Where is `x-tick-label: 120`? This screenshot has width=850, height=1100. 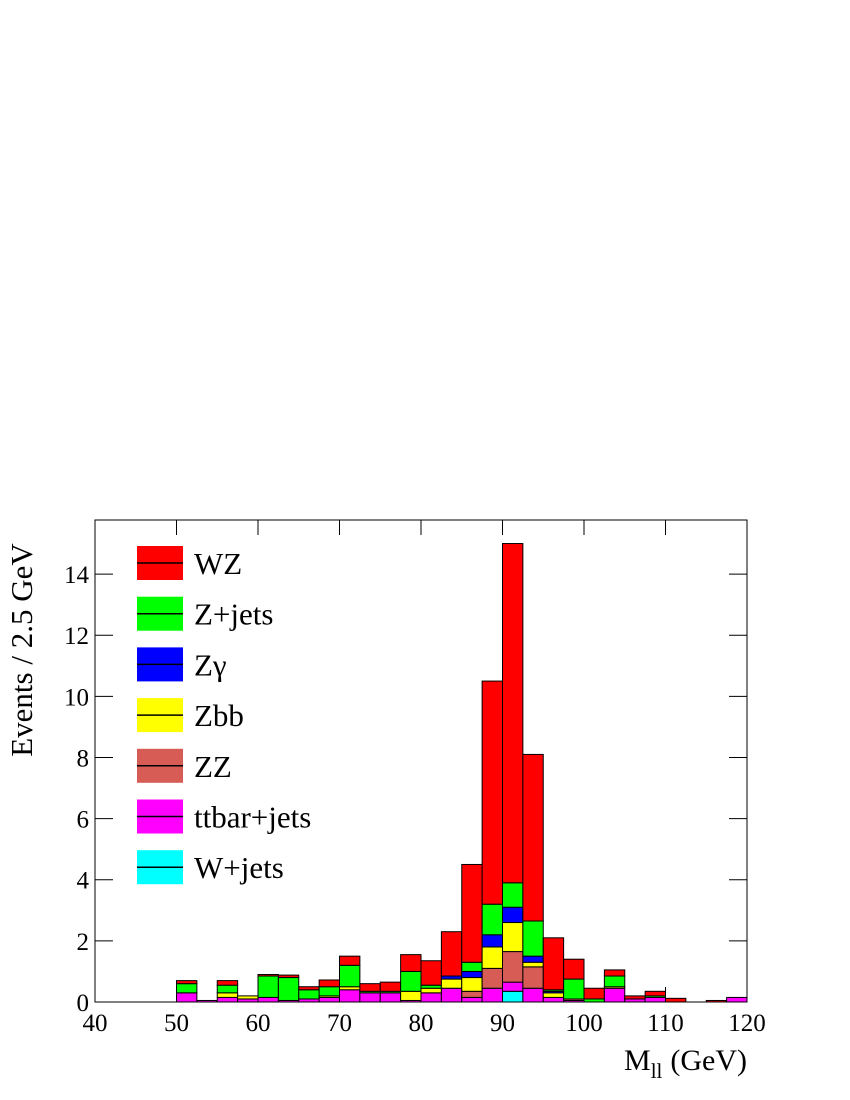
x-tick-label: 120 is located at coordinates (747, 1023).